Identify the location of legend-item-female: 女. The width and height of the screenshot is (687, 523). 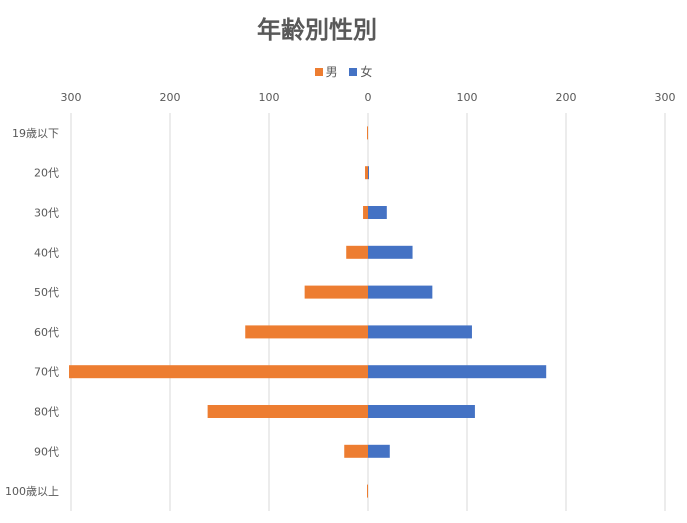
(360, 71).